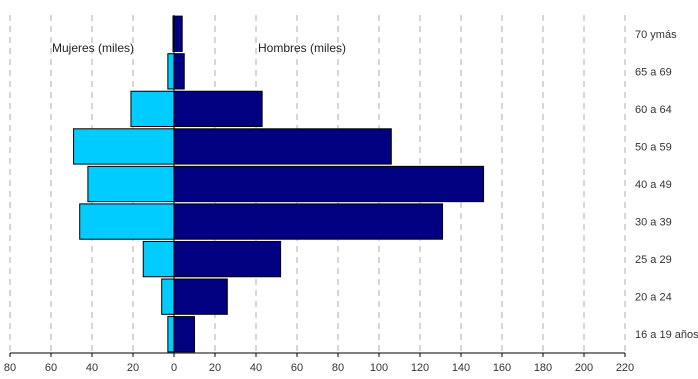 Image resolution: width=698 pixels, height=379 pixels. Describe the element at coordinates (653, 260) in the screenshot. I see `category-label: 25 a 29` at that location.